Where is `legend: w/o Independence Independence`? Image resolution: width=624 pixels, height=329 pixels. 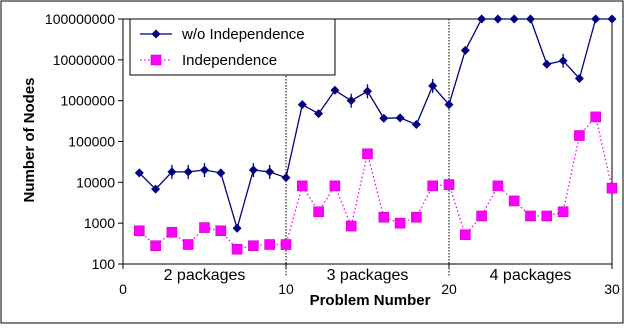
legend: w/o Independence Independence is located at coordinates (232, 47).